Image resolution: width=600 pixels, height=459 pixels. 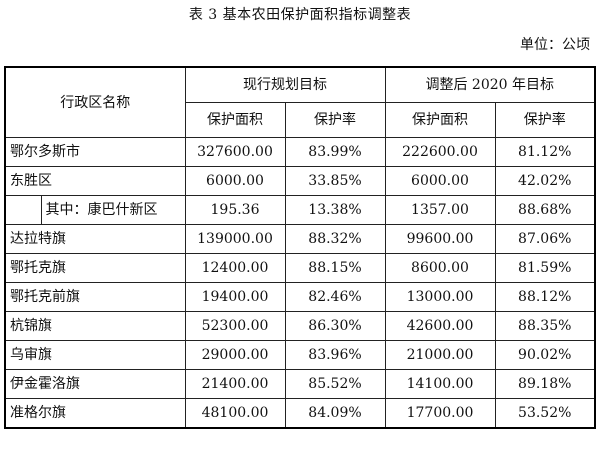 I want to click on table-row-sub: 其中：康巴什新区 195.36 13.38% 1357.00 88.68%, so click(x=300, y=210).